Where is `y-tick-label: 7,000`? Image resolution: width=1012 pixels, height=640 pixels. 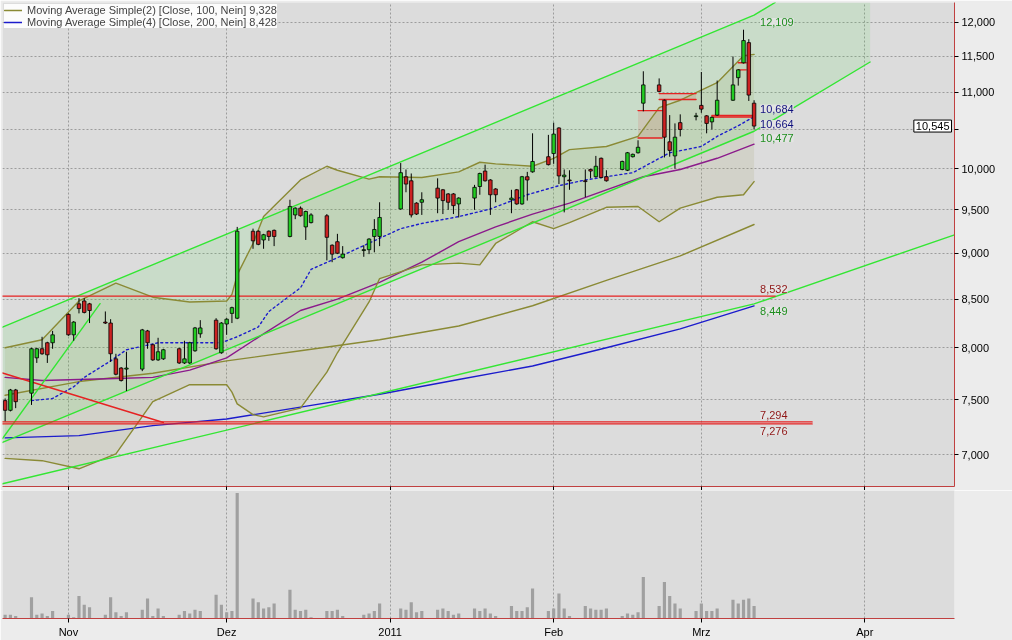
y-tick-label: 7,000 is located at coordinates (975, 454).